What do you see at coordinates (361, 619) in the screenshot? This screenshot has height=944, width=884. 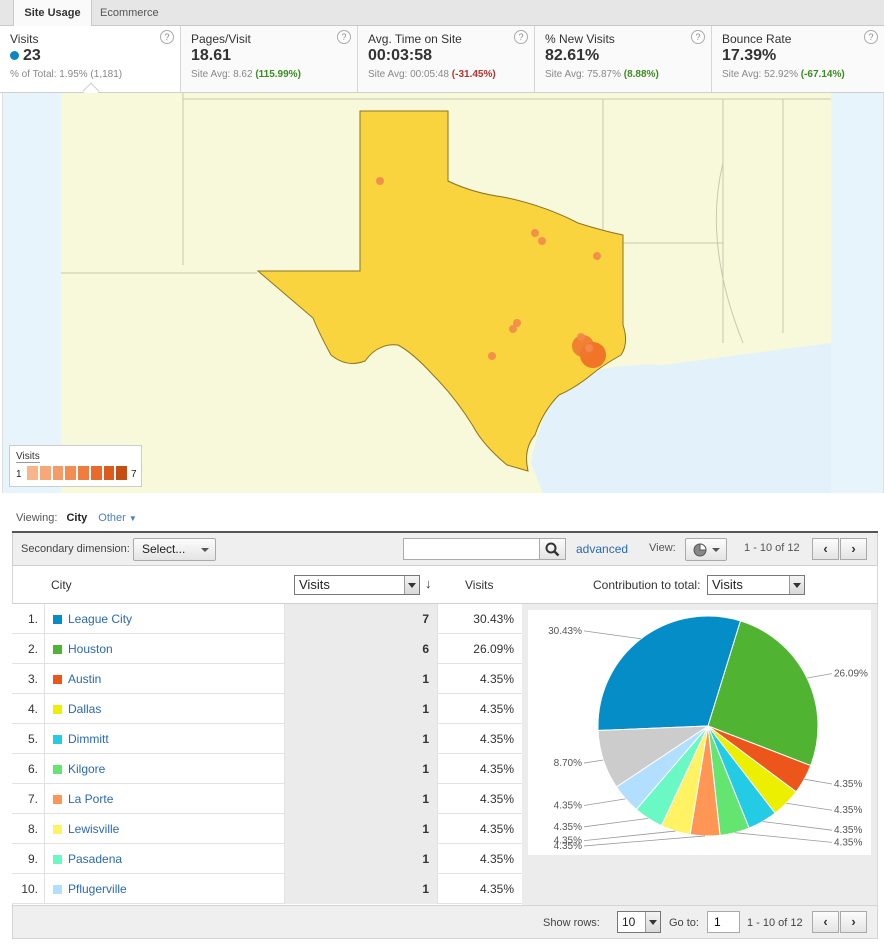 I see `visits-value: 7` at bounding box center [361, 619].